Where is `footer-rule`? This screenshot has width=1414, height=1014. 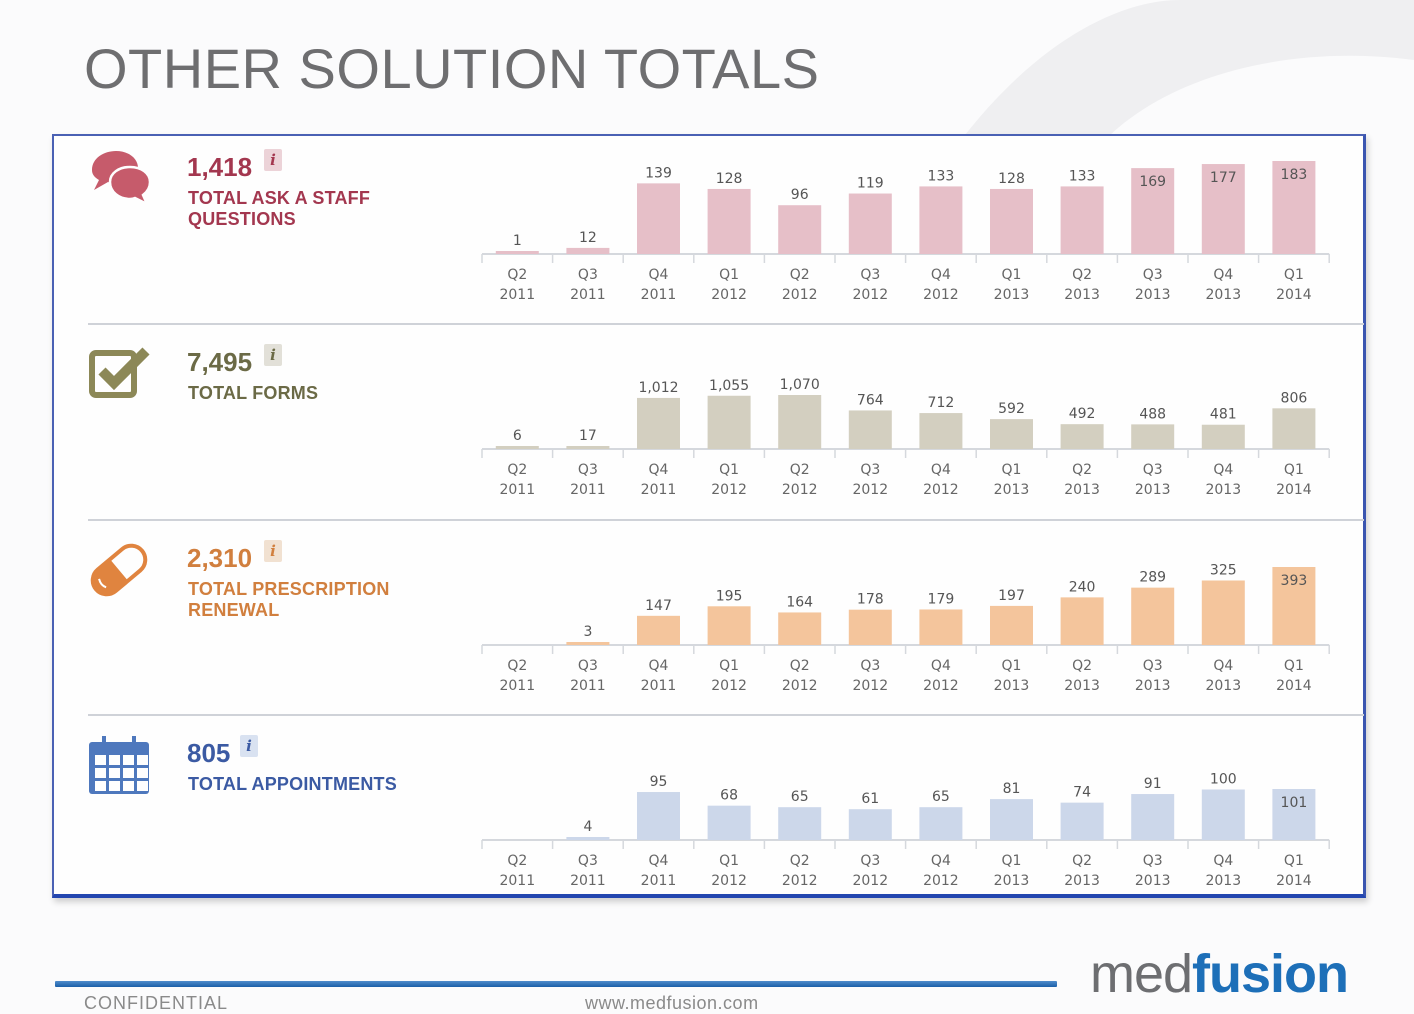
footer-rule is located at coordinates (556, 984).